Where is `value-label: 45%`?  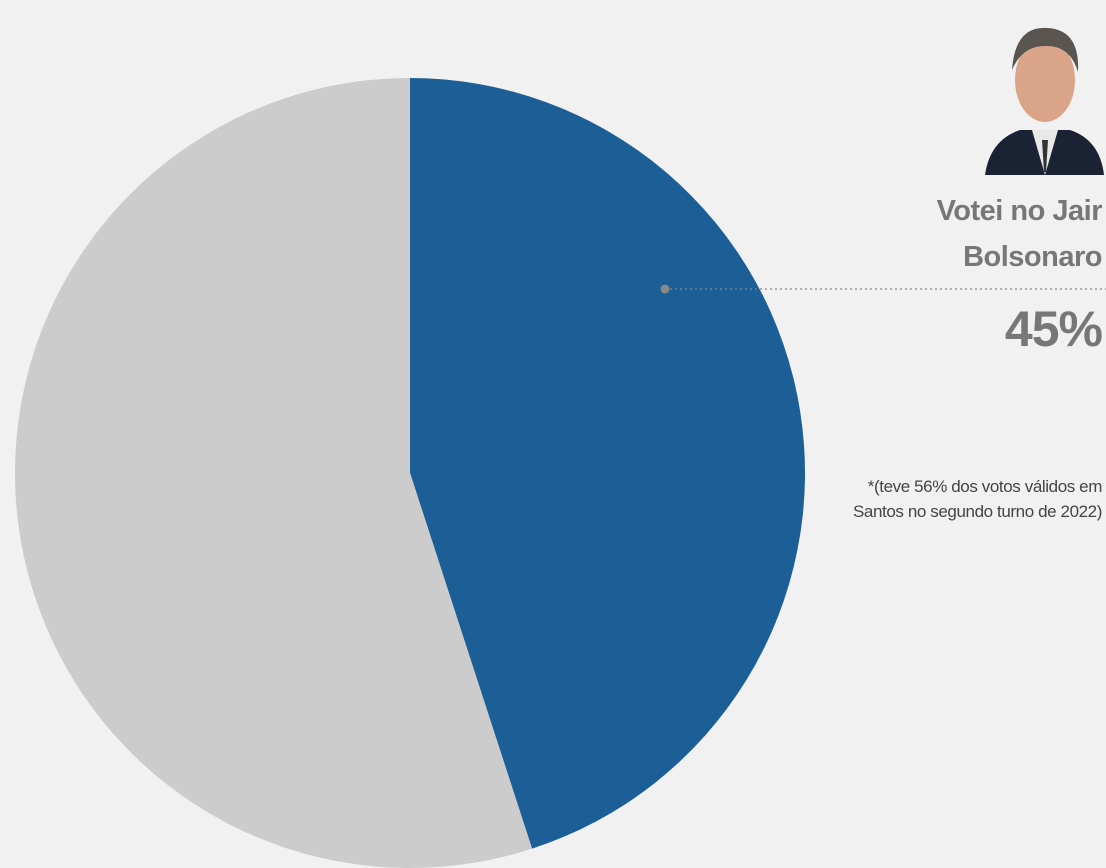
value-label: 45% is located at coordinates (1053, 329).